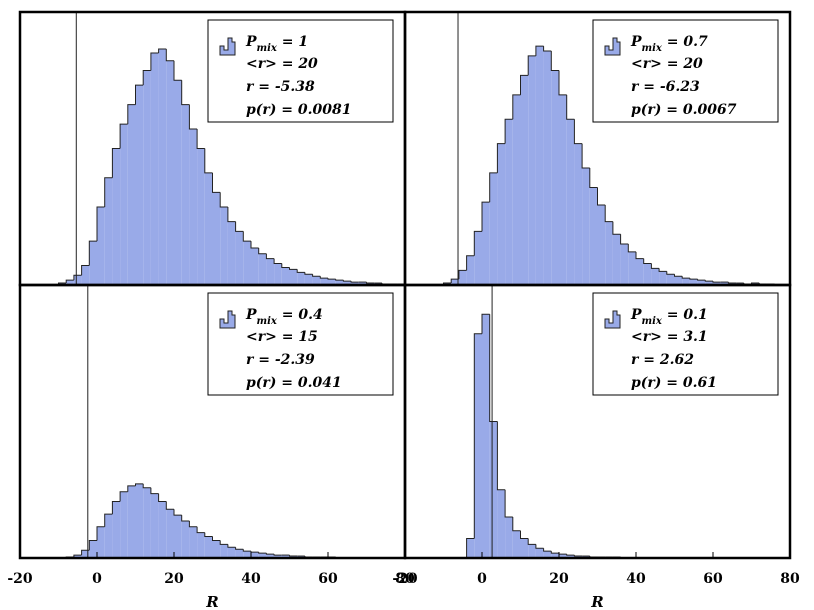  Describe the element at coordinates (267, 321) in the screenshot. I see `legend-subscript: mix` at that location.